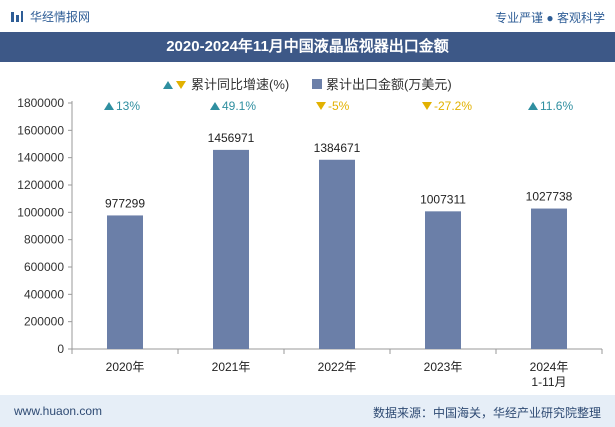 This screenshot has height=427, width=615. What do you see at coordinates (60, 349) in the screenshot?
I see `y-tick-label: 0` at bounding box center [60, 349].